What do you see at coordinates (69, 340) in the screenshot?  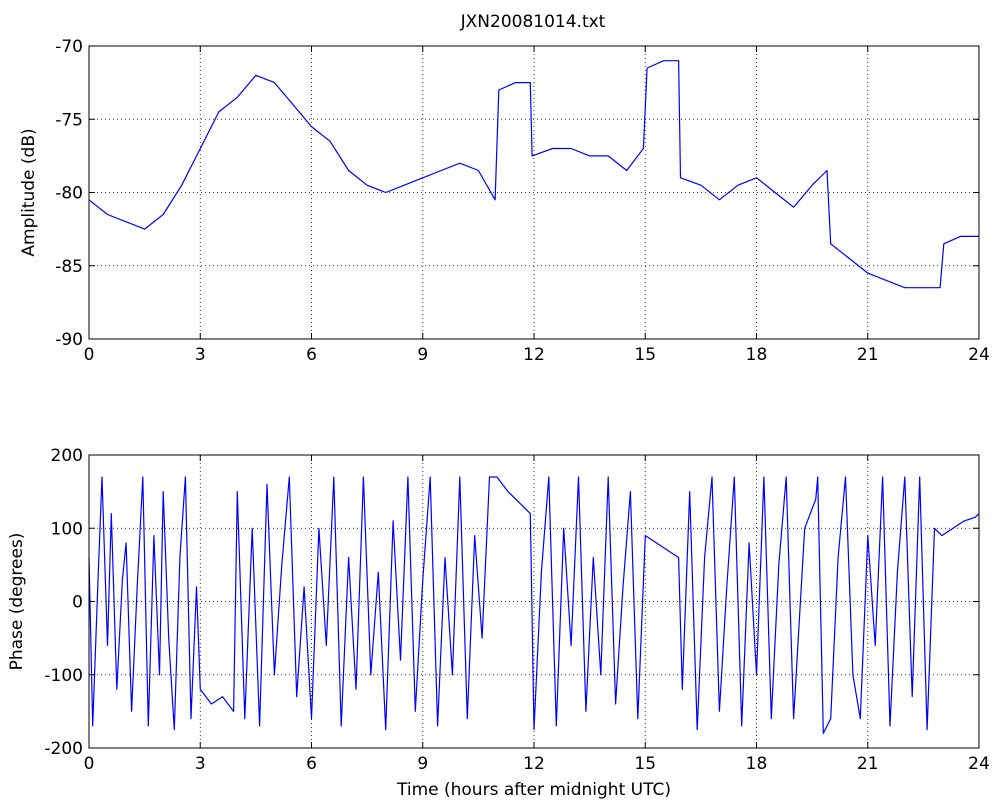 I see `amplitude-y-tick-label: -90` at bounding box center [69, 340].